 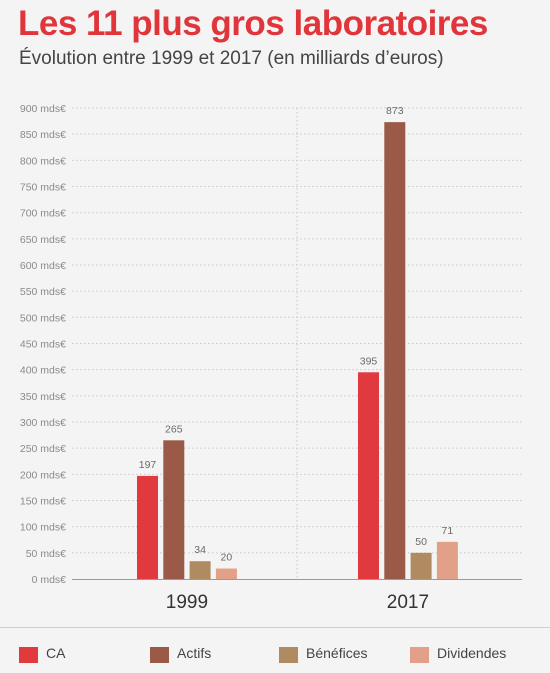 What do you see at coordinates (253, 23) in the screenshot?
I see `chart-title: Les 11 plus gros laboratoires` at bounding box center [253, 23].